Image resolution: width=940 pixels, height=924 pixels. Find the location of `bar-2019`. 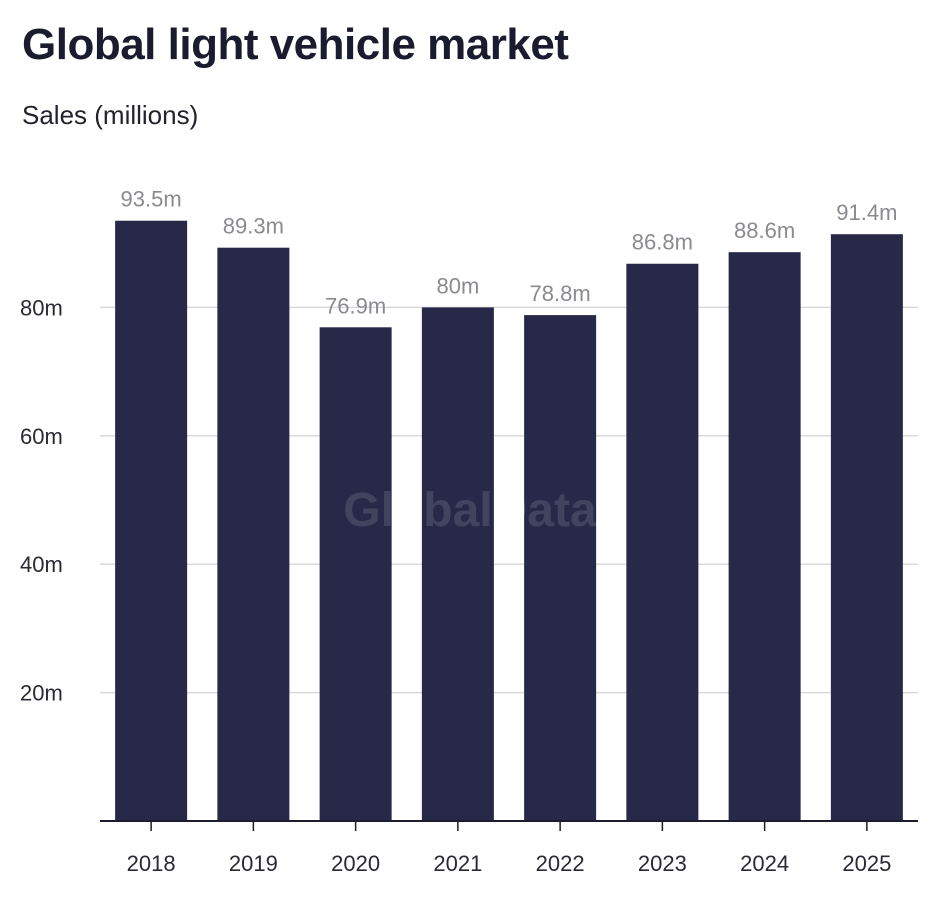

bar-2019 is located at coordinates (253, 534).